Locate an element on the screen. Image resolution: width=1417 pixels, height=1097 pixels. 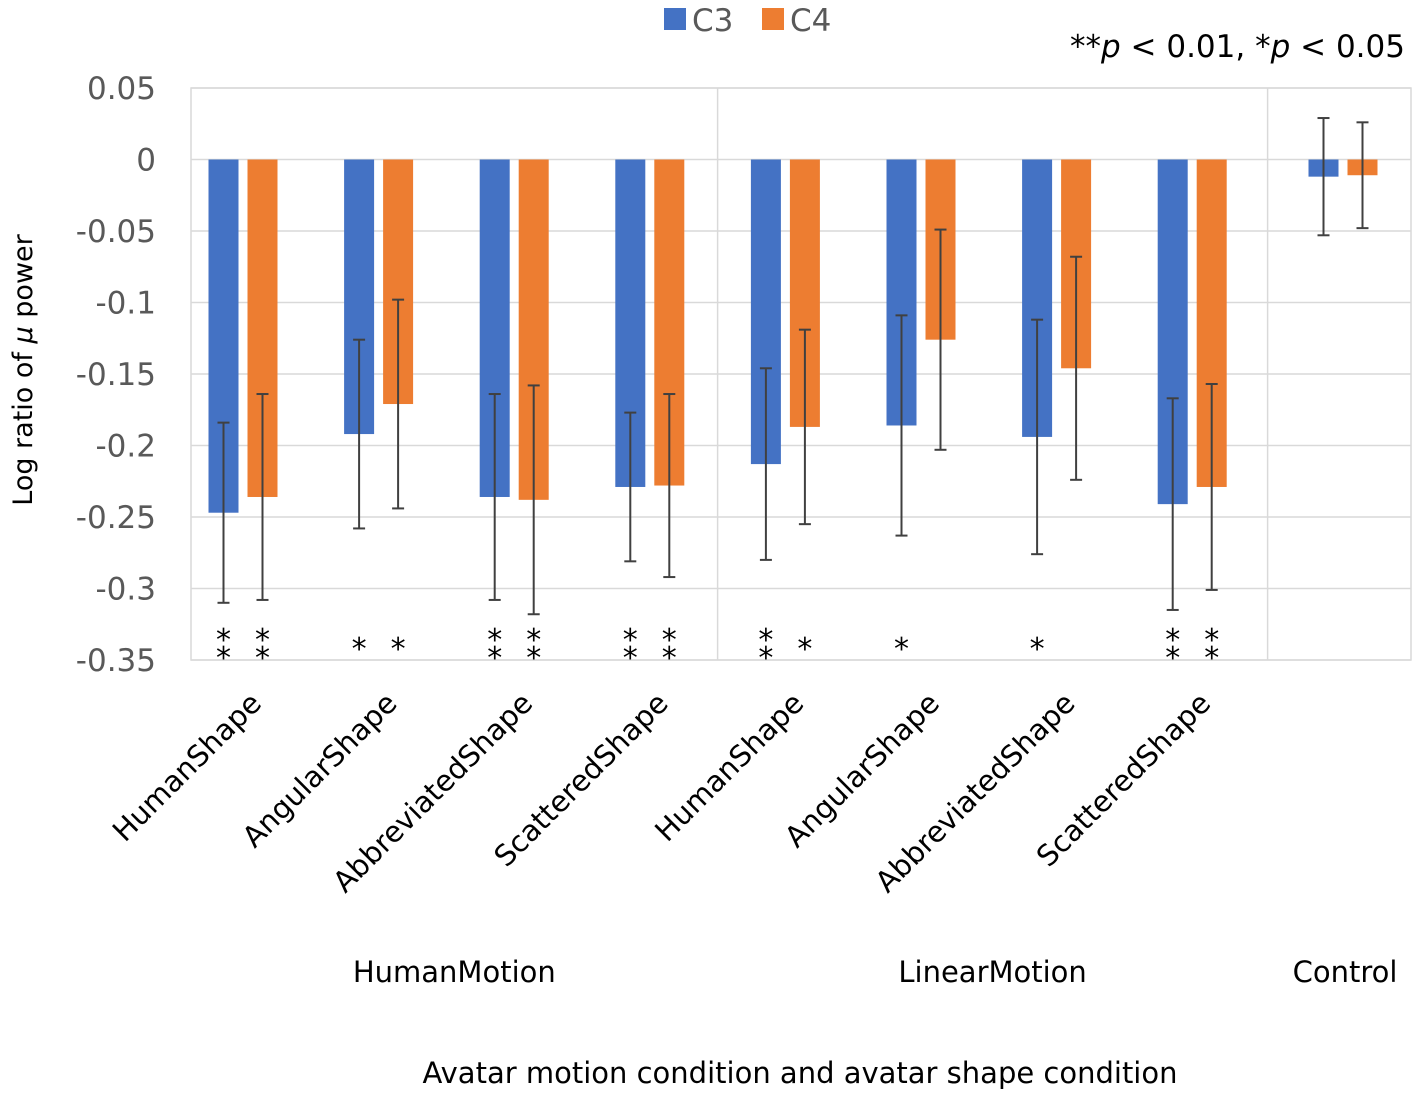
y-tick-label: -0.25 is located at coordinates (116, 518).